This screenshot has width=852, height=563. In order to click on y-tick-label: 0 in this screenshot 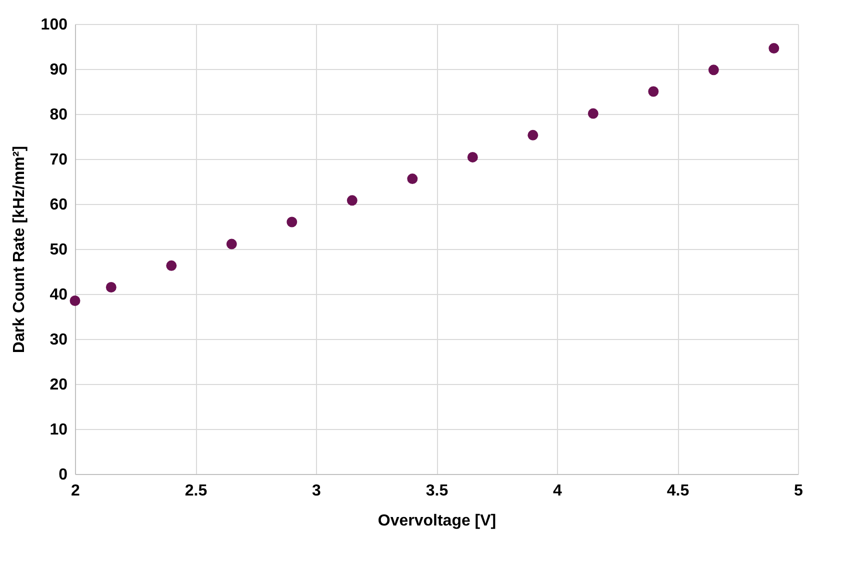, I will do `click(63, 475)`.